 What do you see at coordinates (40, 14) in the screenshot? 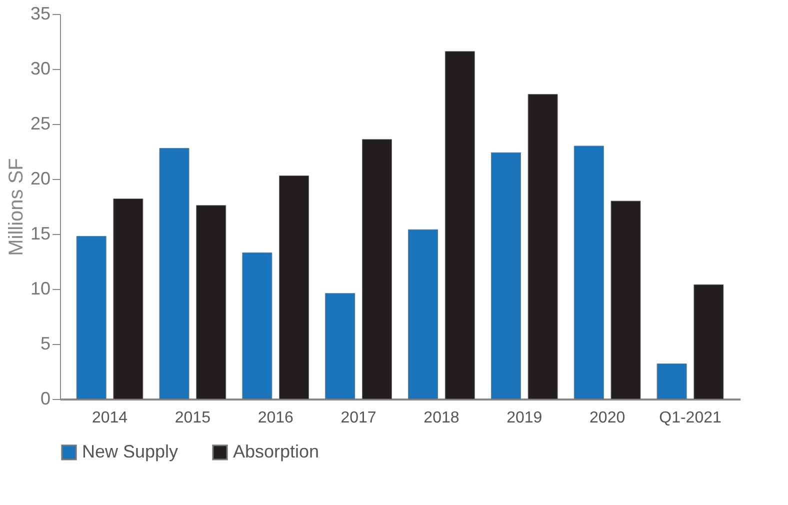
I see `y-tick-label: 35` at bounding box center [40, 14].